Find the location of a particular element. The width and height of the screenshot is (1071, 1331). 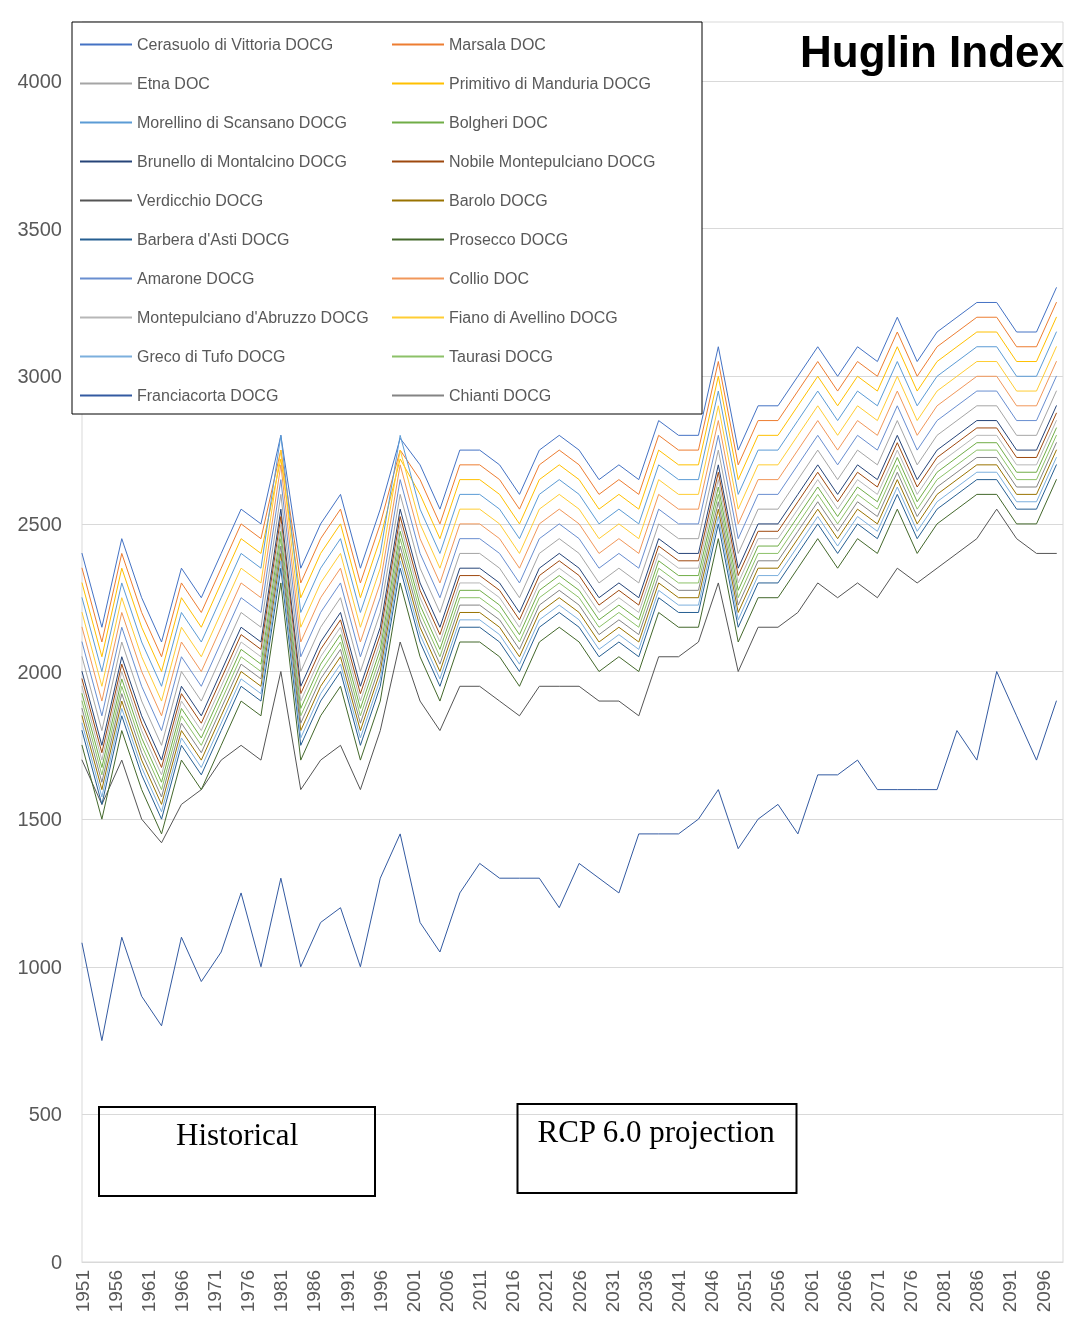

y-tick-label: 0 is located at coordinates (56, 1262).